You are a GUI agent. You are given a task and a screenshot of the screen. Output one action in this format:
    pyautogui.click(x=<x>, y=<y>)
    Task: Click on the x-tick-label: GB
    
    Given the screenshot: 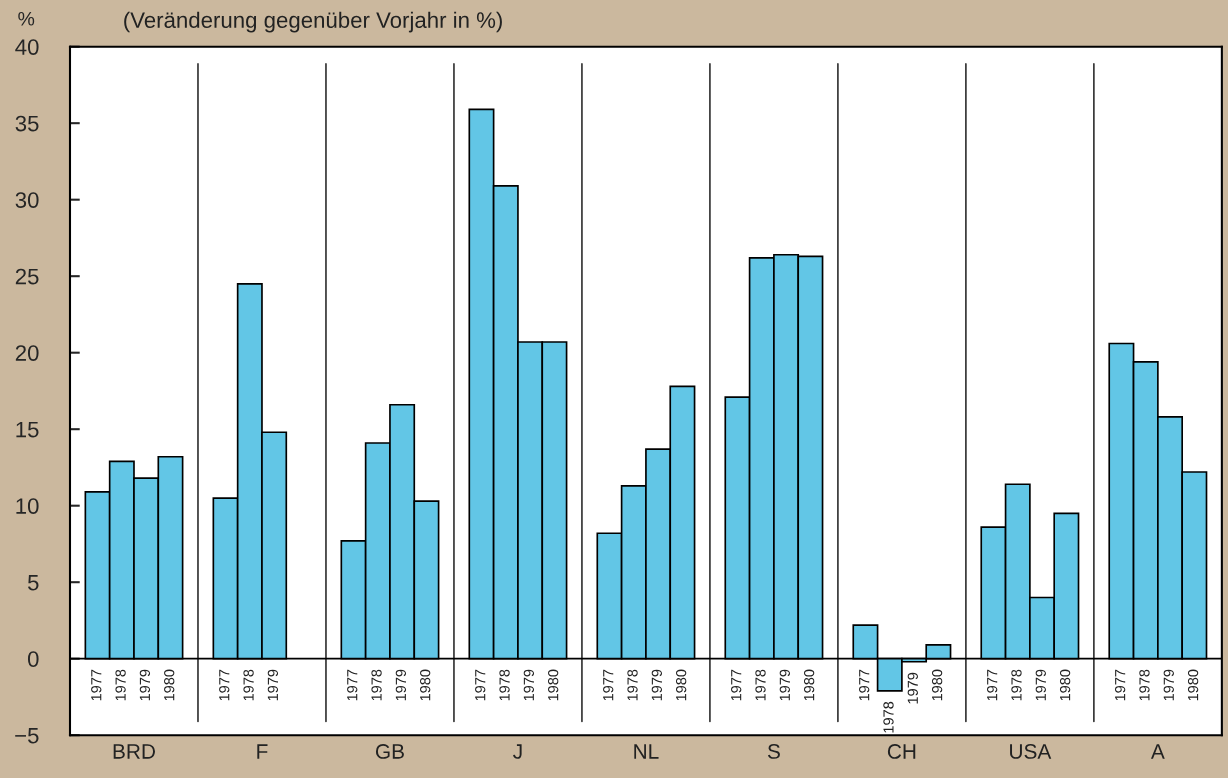 What is the action you would take?
    pyautogui.click(x=389, y=751)
    